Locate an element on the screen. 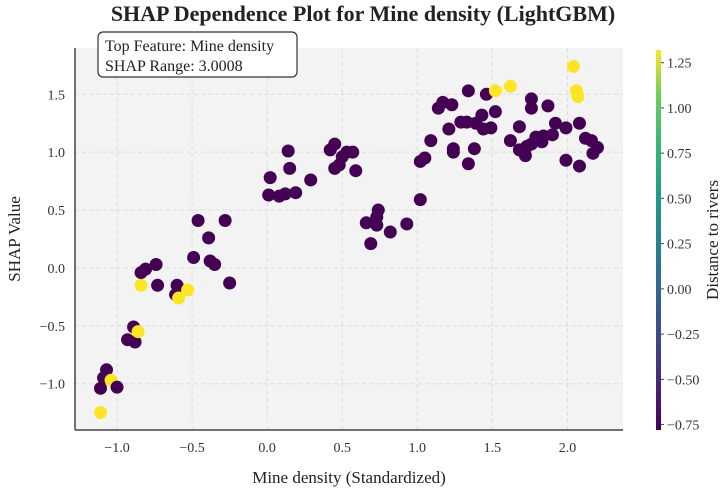 The image size is (726, 493). x-tick-label: 0.5 is located at coordinates (342, 448).